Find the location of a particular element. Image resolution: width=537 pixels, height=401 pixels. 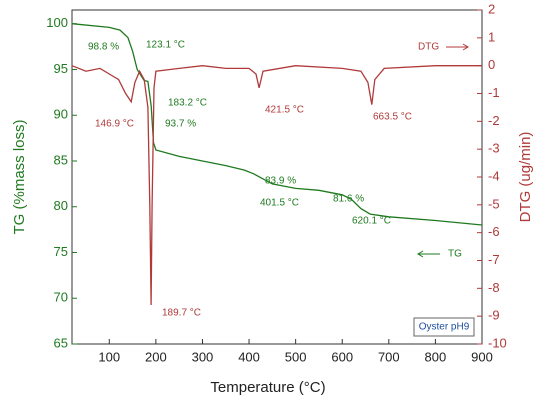

y-tick-label: 90 is located at coordinates (61, 114).